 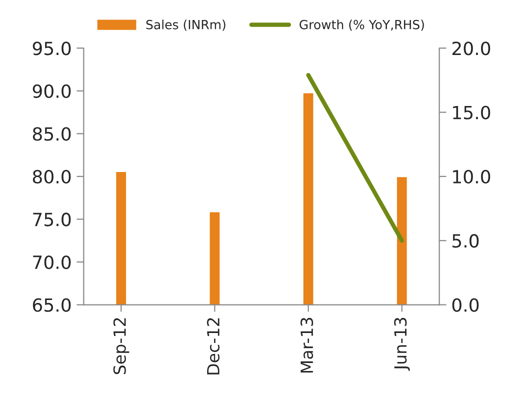 What do you see at coordinates (465, 241) in the screenshot?
I see `y2-tick-label: 5.0` at bounding box center [465, 241].